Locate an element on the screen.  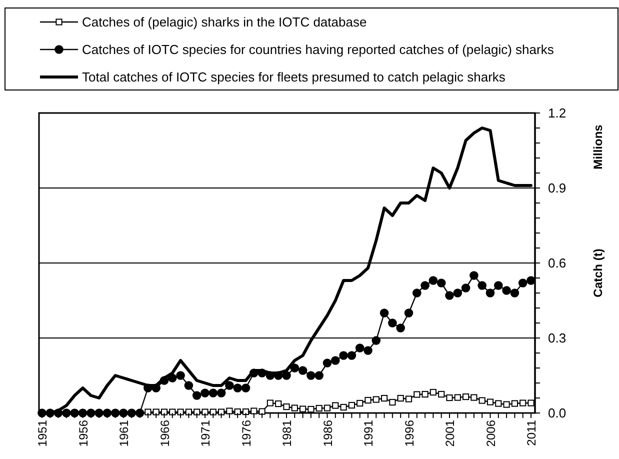
y-tick-label: 1.2 is located at coordinates (557, 113).